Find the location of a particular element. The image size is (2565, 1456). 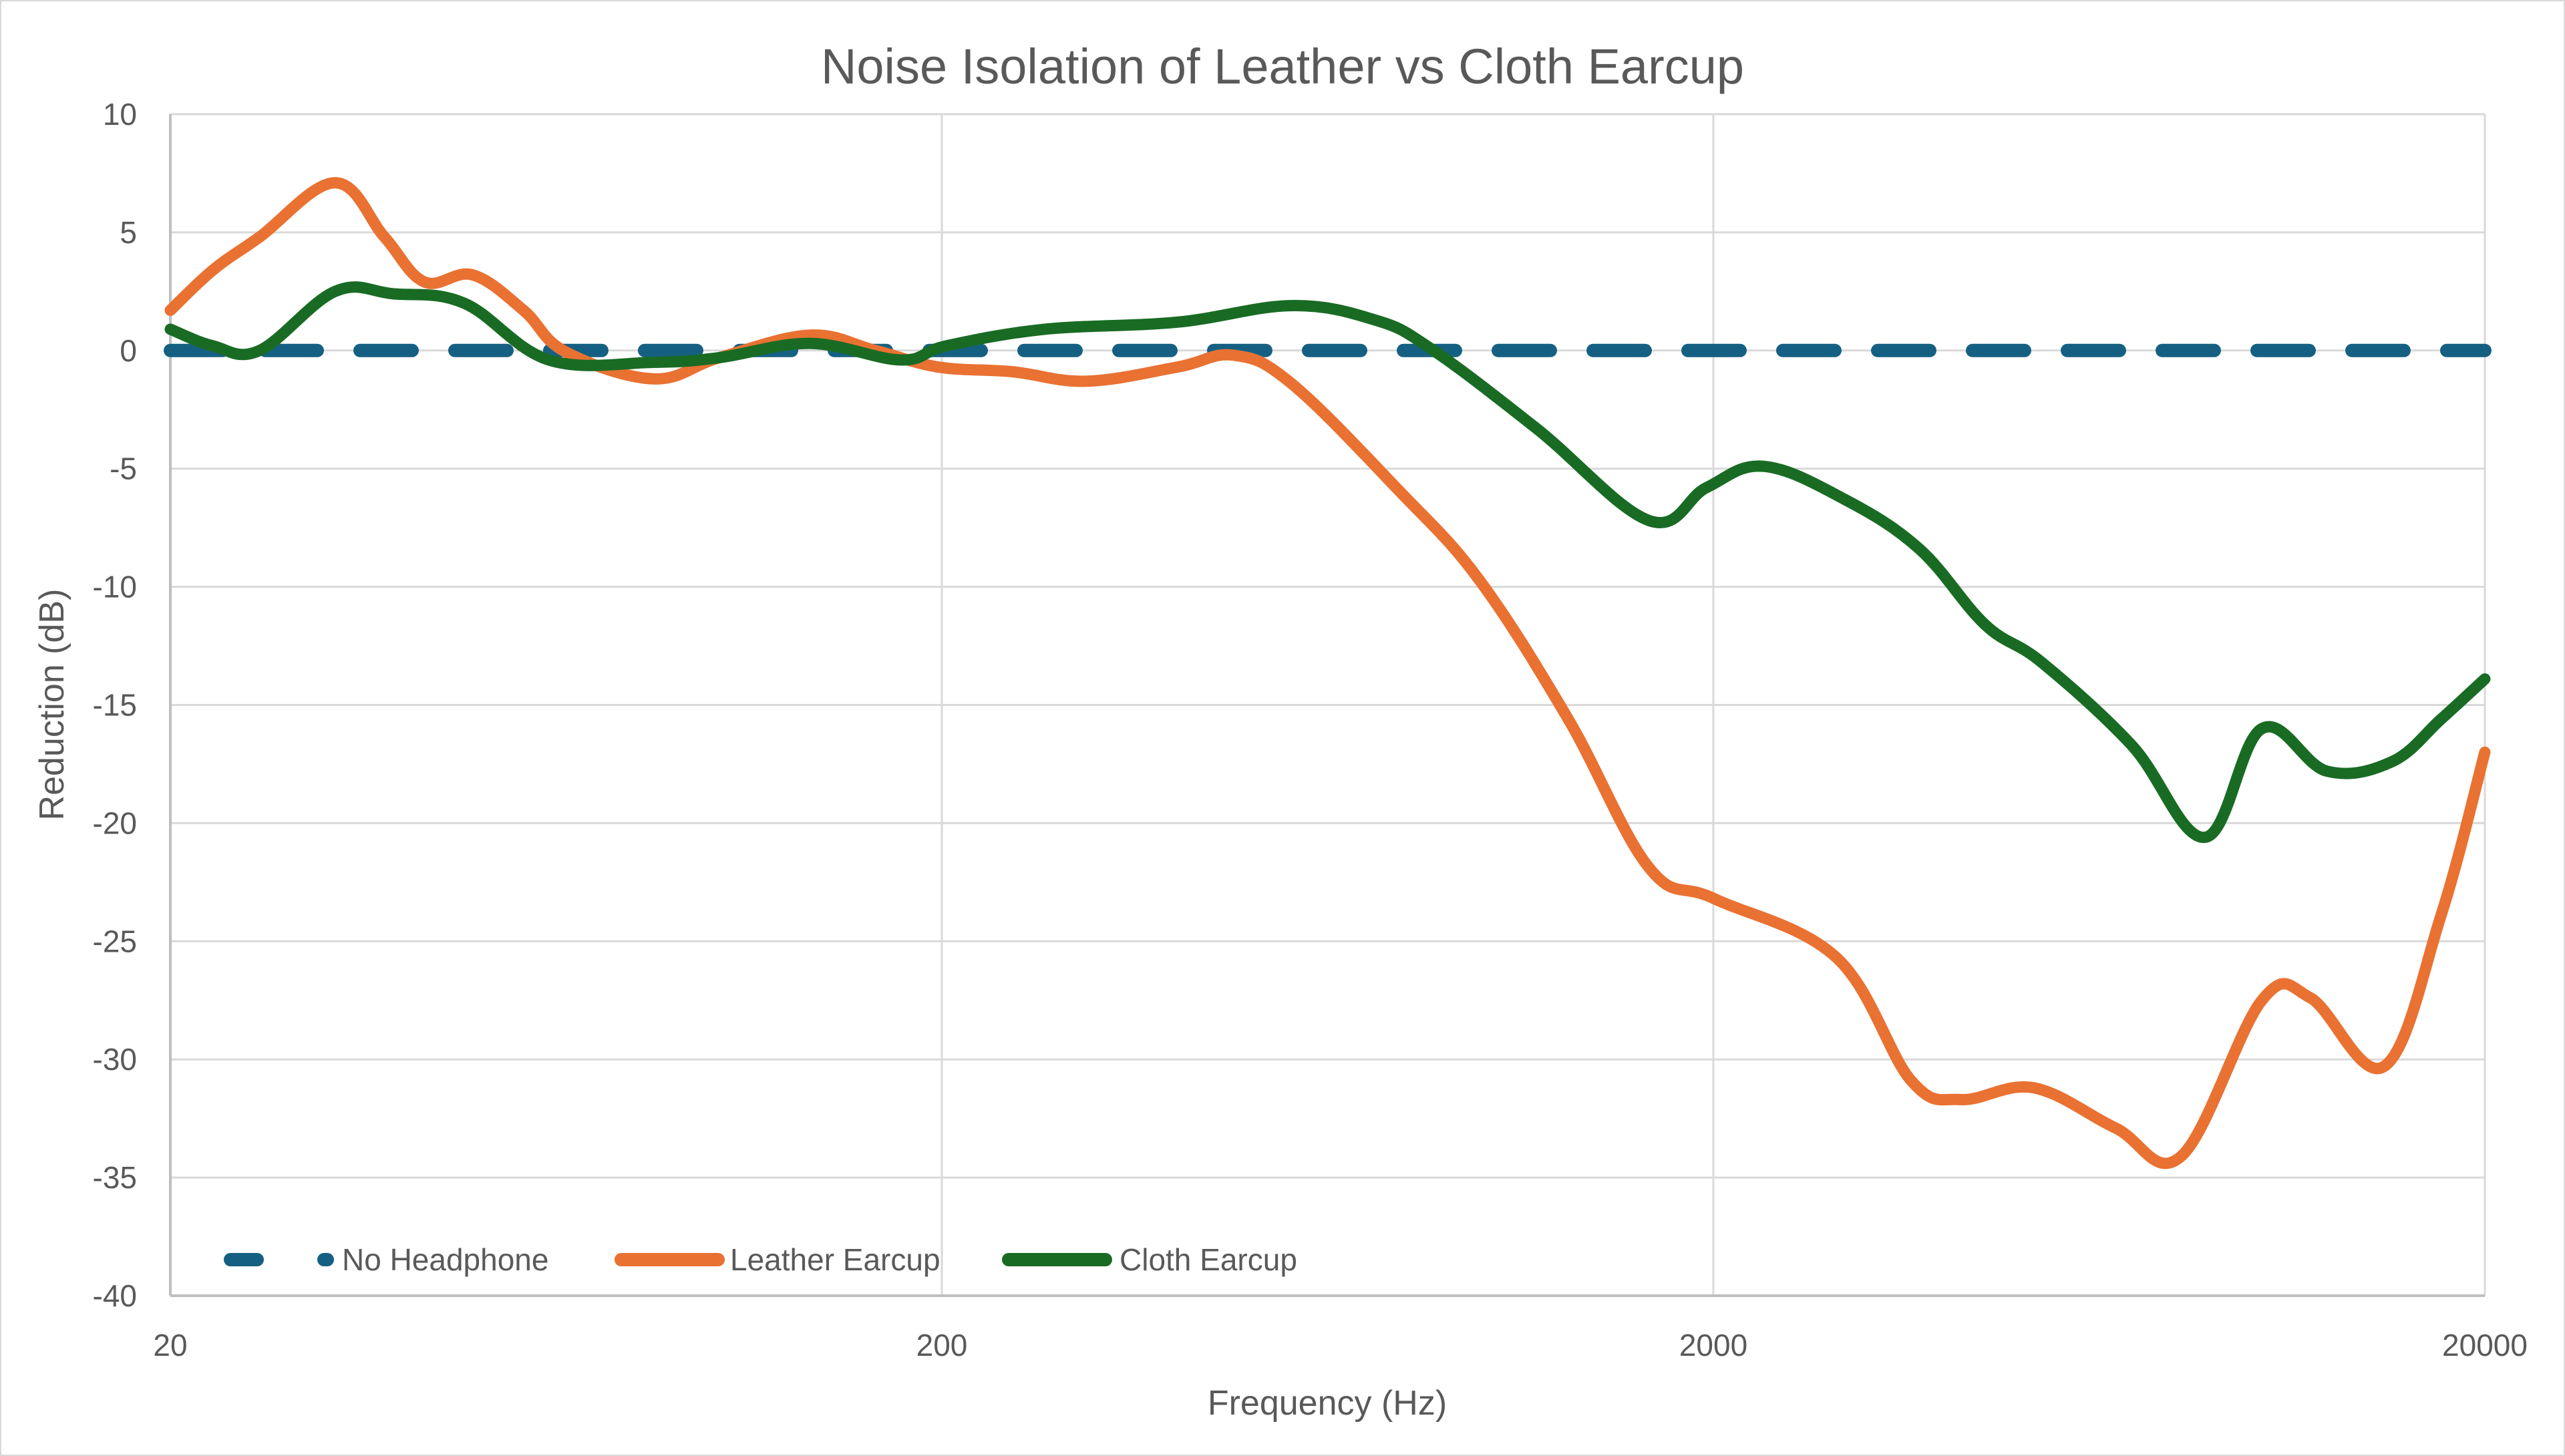

y-tick-label: -15 is located at coordinates (115, 705).